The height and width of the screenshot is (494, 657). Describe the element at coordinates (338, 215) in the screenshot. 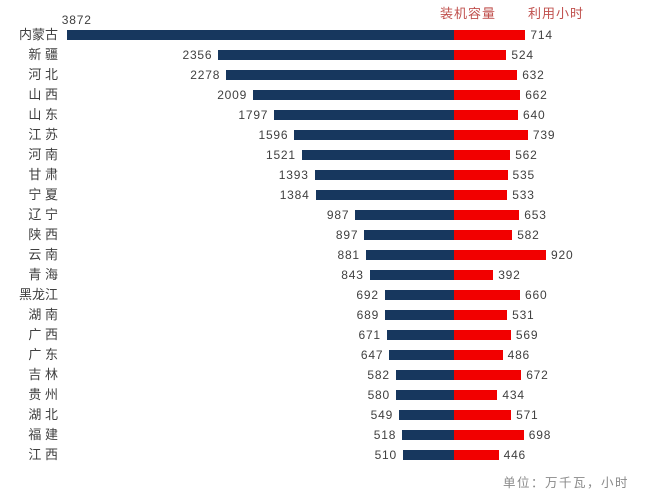

I see `capacity-value: 987` at that location.